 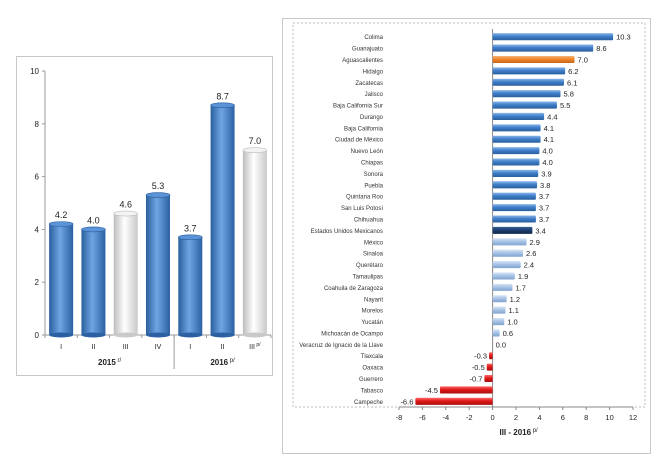 I want to click on category-label: Baja California Sur, so click(x=358, y=107).